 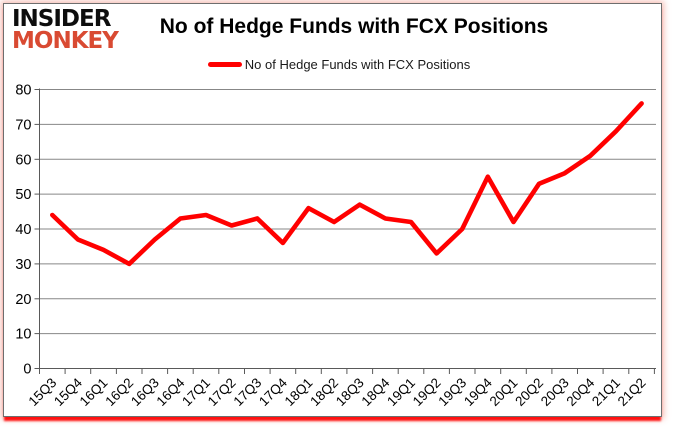 I want to click on svg-text: 40, so click(x=23, y=230).